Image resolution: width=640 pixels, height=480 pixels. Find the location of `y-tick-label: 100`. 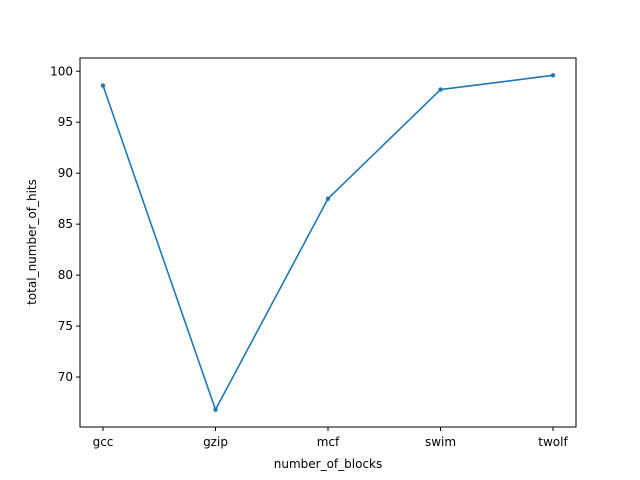

y-tick-label: 100 is located at coordinates (61, 71).